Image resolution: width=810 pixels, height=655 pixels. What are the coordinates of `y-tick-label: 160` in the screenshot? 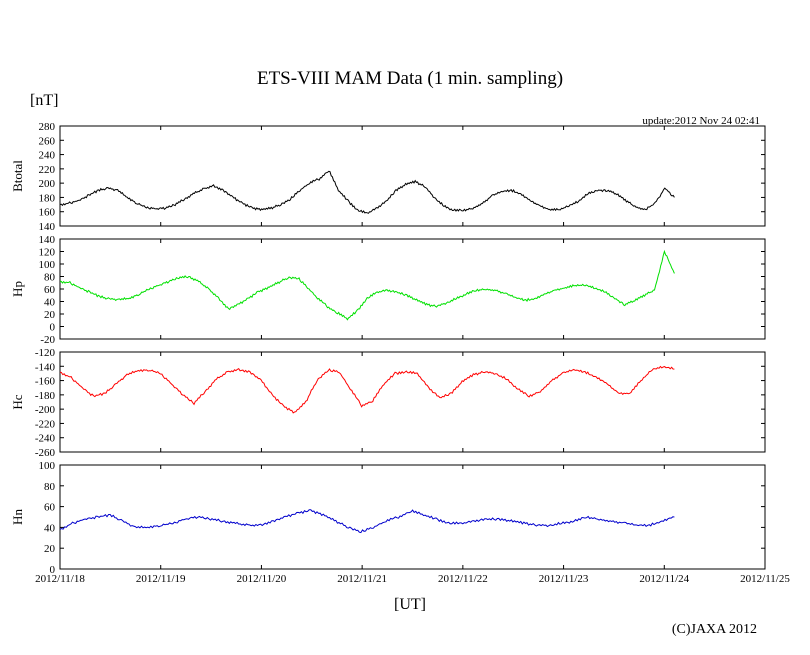 It's located at (47, 213).